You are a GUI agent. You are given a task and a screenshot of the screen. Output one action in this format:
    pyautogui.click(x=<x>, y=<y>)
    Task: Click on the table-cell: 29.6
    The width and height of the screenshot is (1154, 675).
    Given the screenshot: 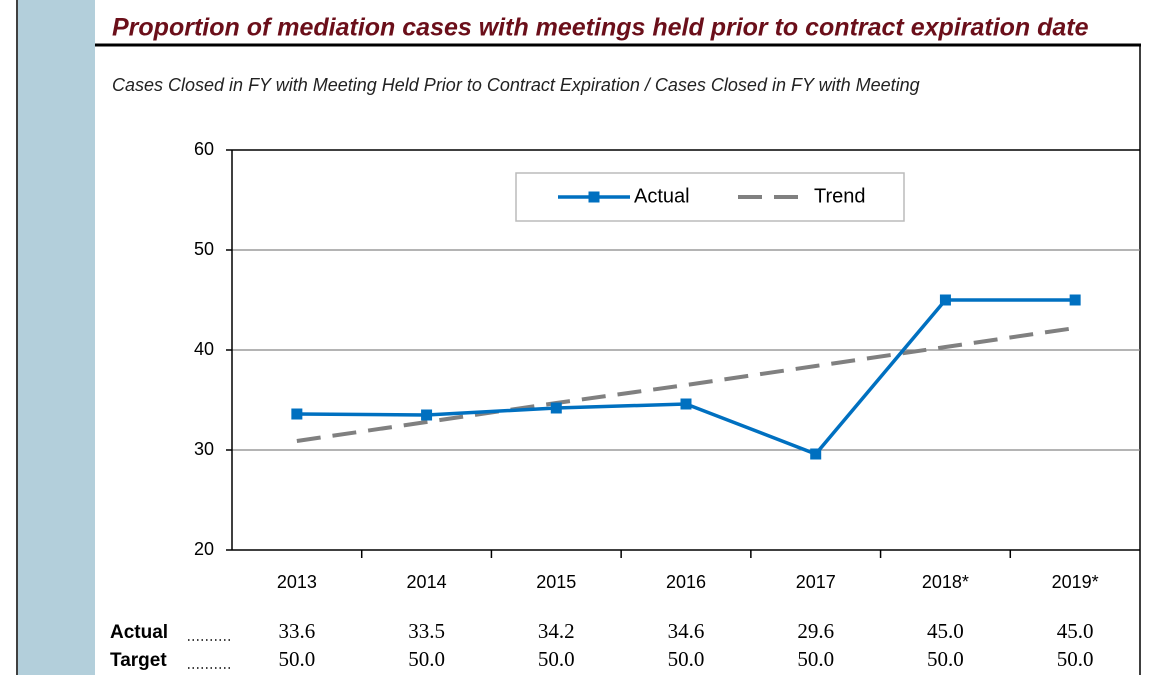 What is the action you would take?
    pyautogui.click(x=815, y=631)
    